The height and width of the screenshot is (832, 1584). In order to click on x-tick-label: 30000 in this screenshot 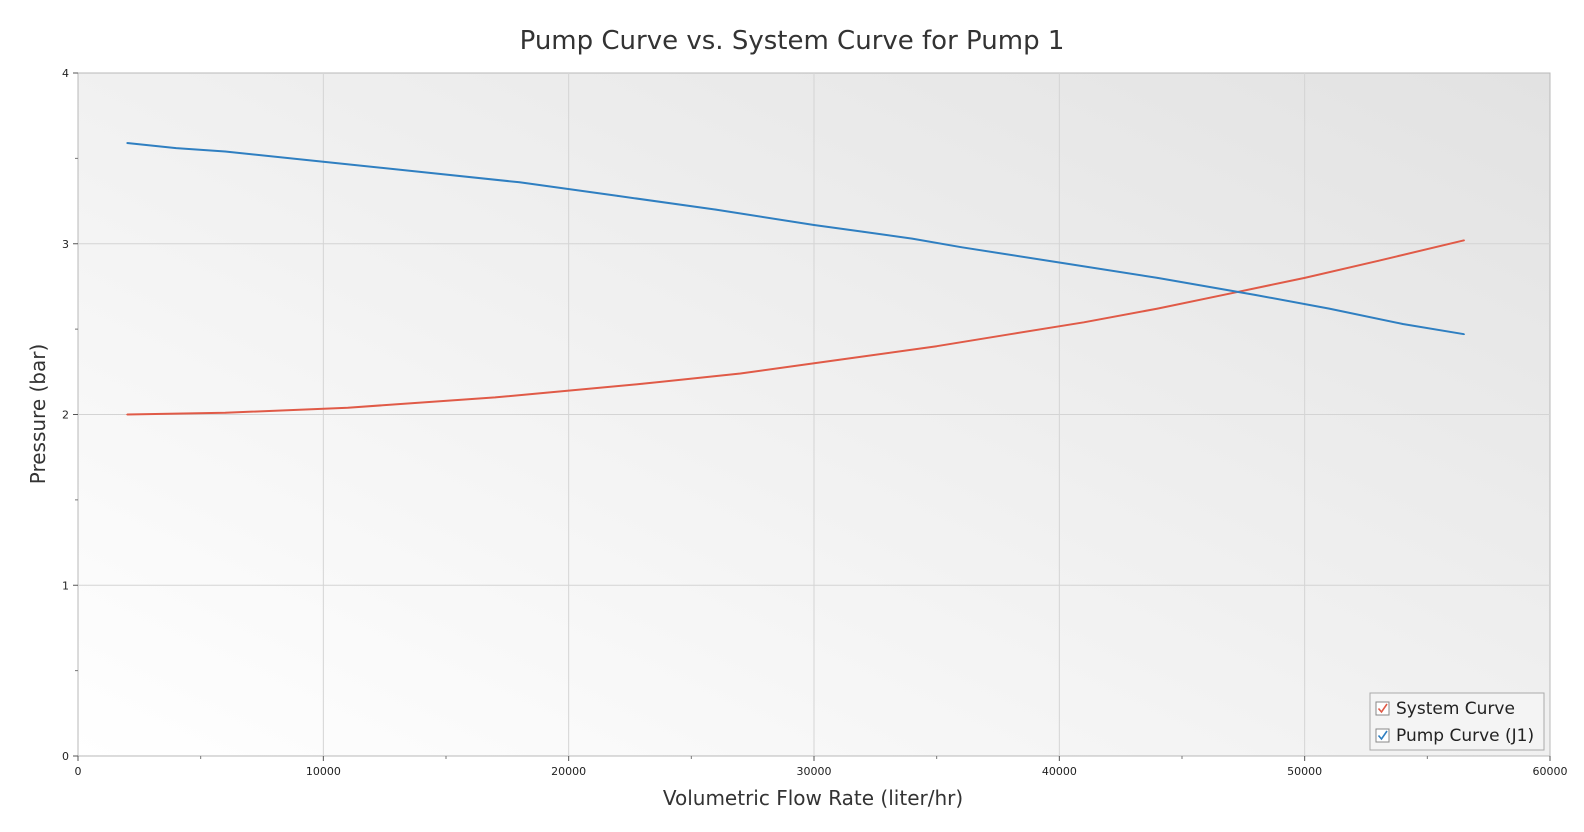, I will do `click(814, 771)`.